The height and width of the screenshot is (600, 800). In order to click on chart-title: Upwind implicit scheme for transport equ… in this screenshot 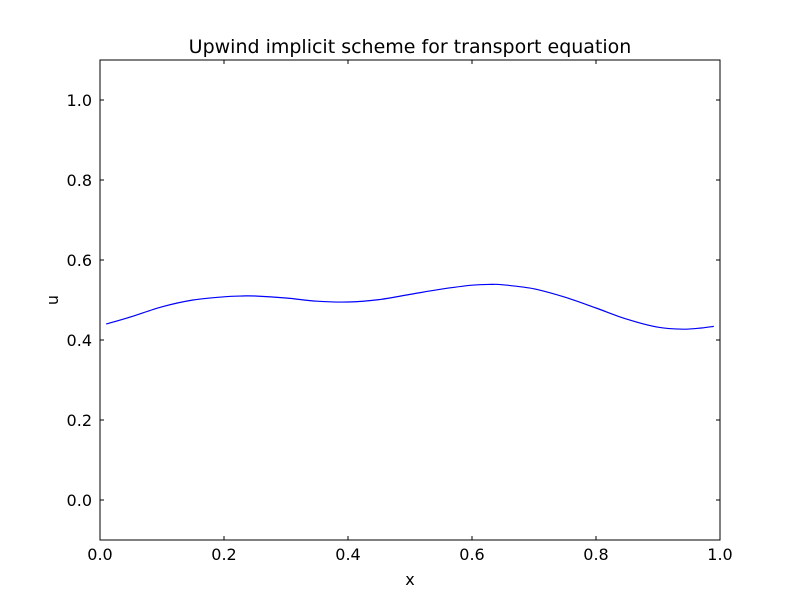, I will do `click(410, 47)`.